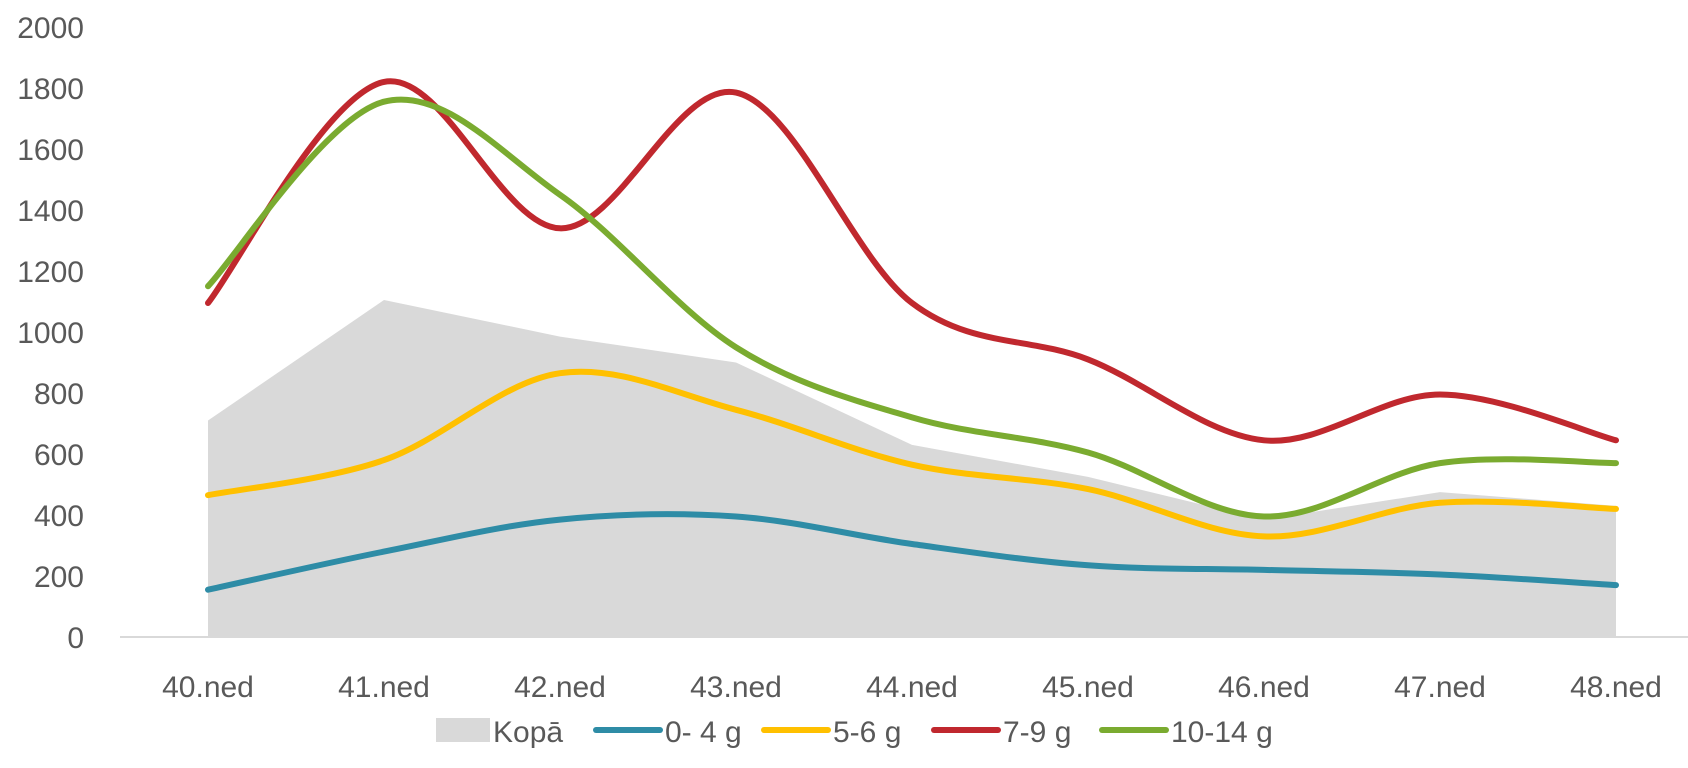  Describe the element at coordinates (59, 394) in the screenshot. I see `y-tick-label: 800` at that location.